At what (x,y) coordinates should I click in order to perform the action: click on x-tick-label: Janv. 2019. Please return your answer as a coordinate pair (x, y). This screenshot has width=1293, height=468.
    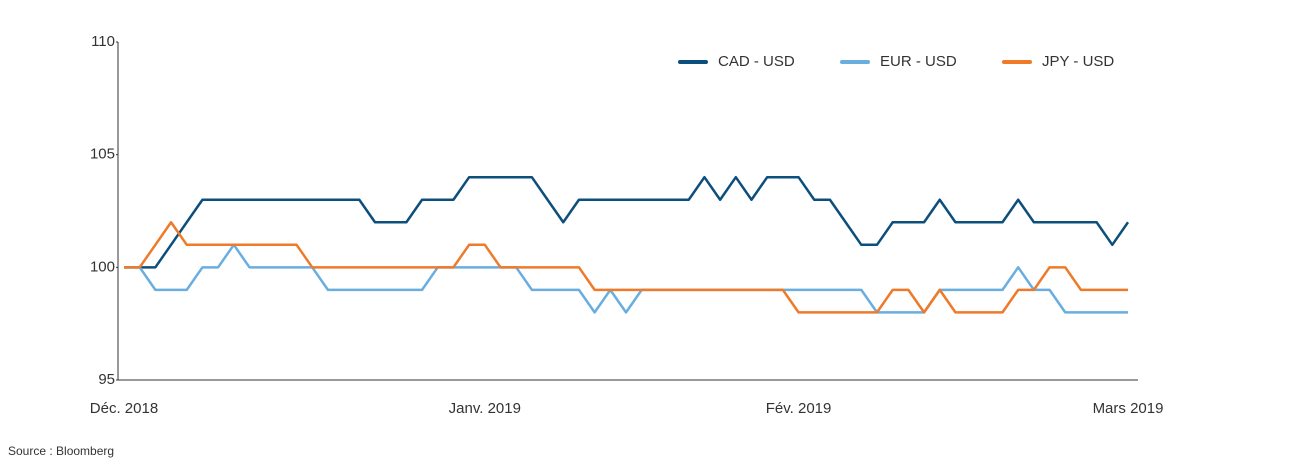
    Looking at the image, I should click on (485, 408).